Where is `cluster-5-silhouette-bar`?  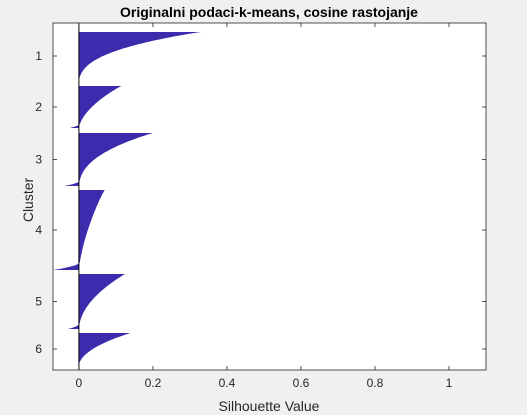 cluster-5-silhouette-bar is located at coordinates (96, 301).